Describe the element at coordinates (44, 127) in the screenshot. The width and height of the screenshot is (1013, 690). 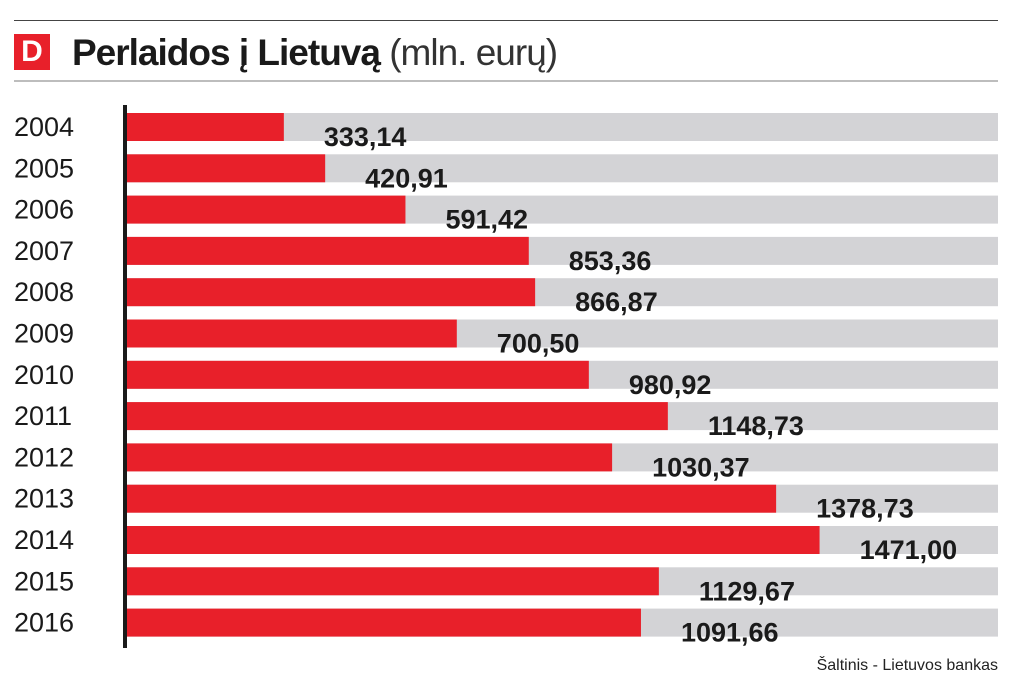
I see `year-label: 2004` at that location.